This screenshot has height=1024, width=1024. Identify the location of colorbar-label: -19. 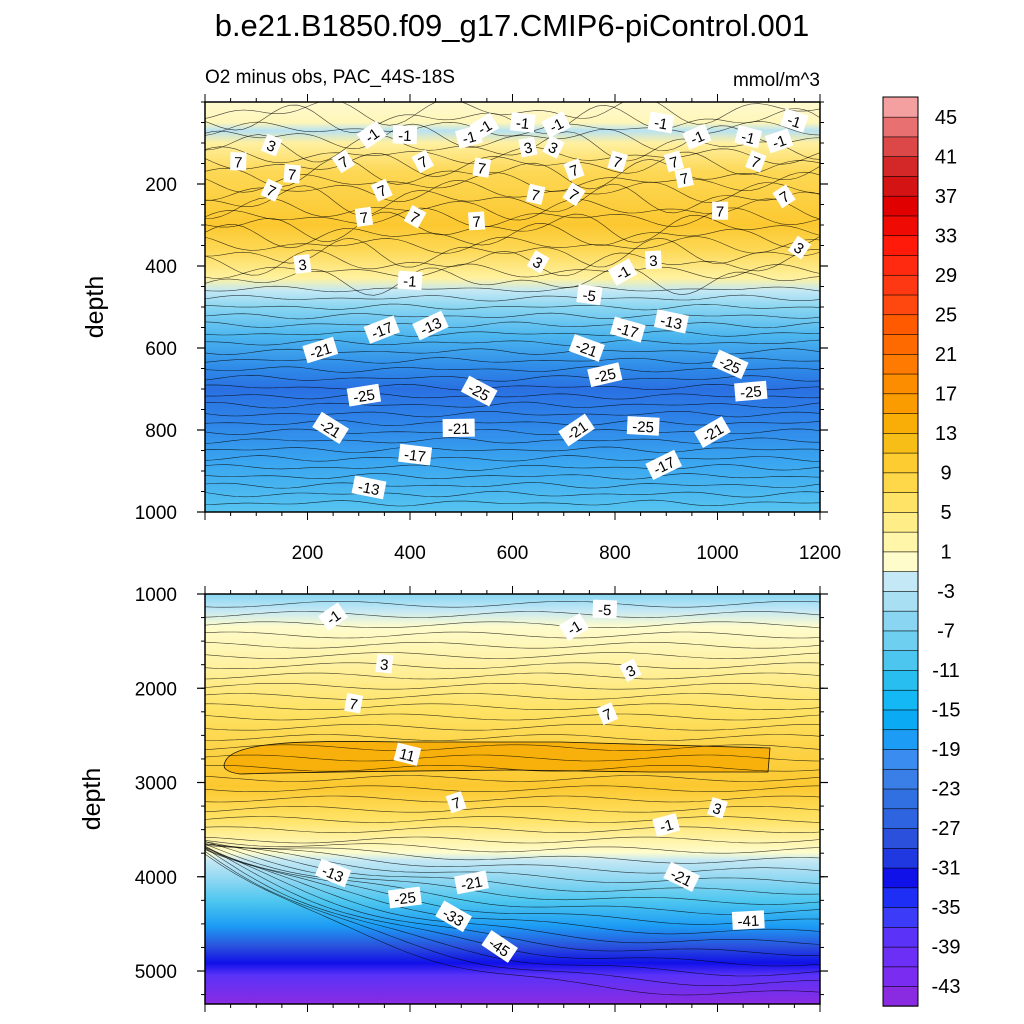
(946, 750).